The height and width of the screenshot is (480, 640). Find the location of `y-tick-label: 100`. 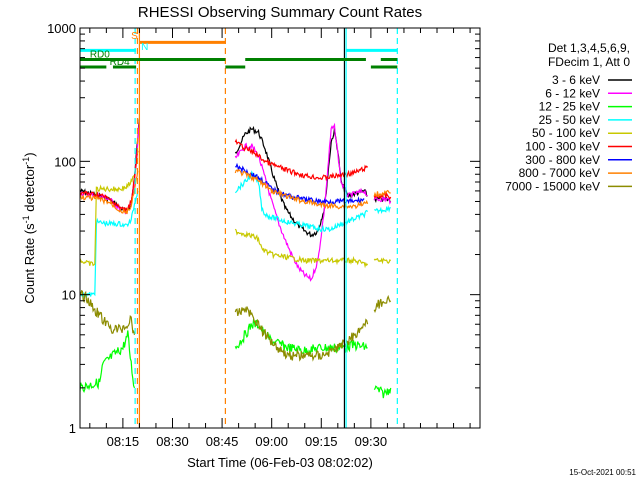

y-tick-label: 100 is located at coordinates (65, 161).